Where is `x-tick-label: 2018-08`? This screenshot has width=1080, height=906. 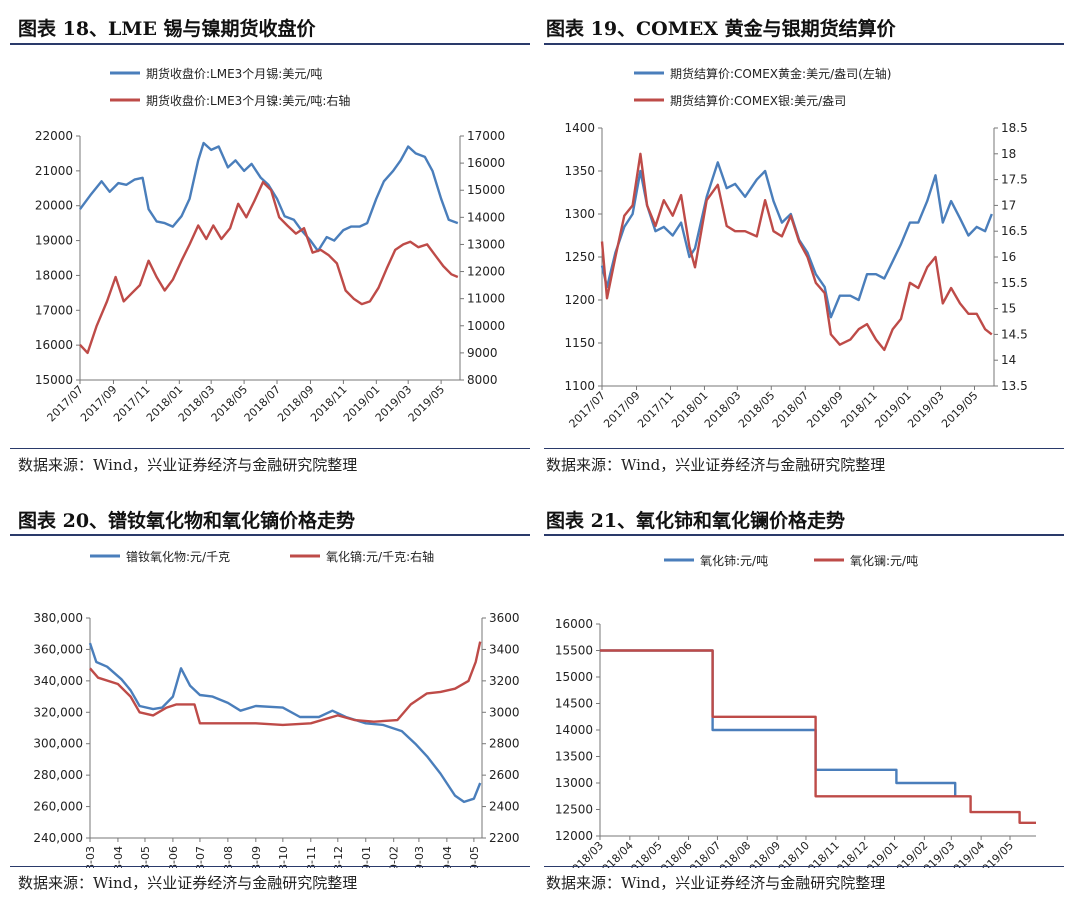
x-tick-label: 2018-08 is located at coordinates (228, 857).